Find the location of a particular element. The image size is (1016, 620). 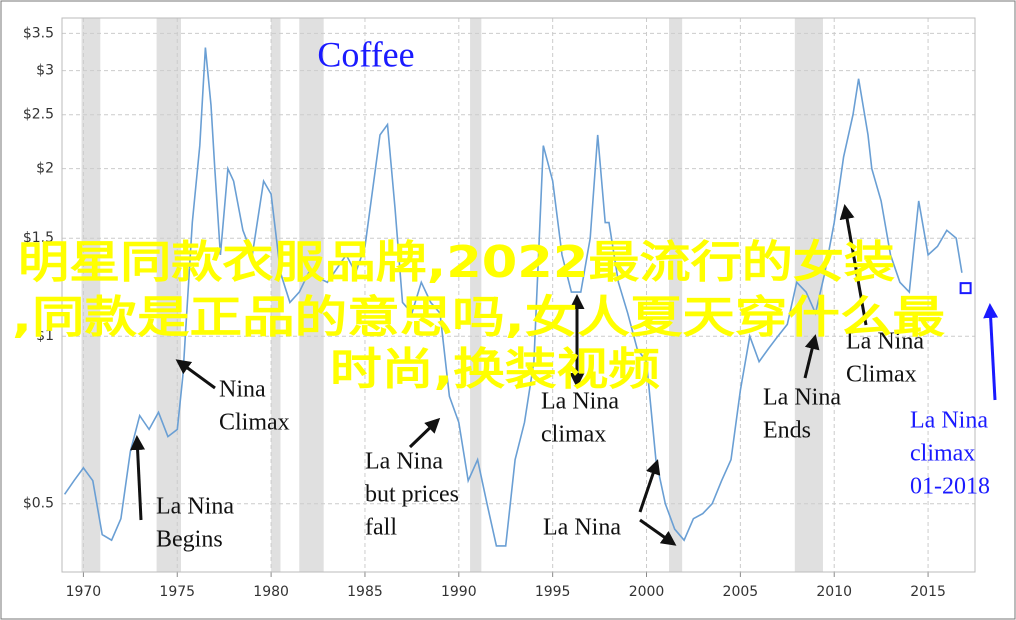

overlay-text: 明星同款衣服品牌,2022最流行的女装 is located at coordinates (456, 262).